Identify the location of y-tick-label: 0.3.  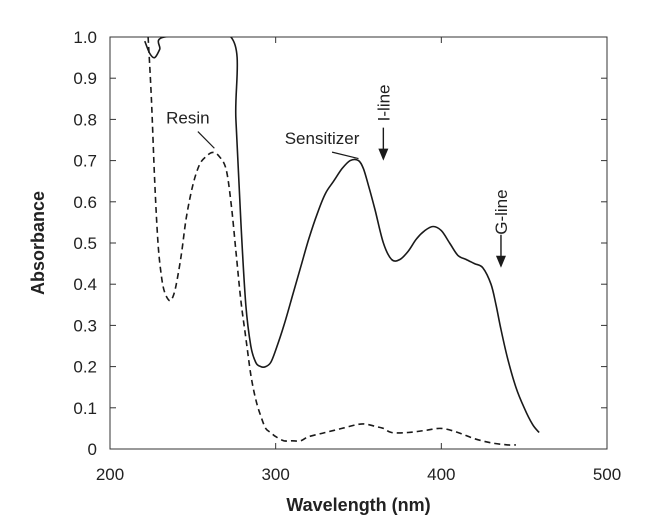
(85, 325).